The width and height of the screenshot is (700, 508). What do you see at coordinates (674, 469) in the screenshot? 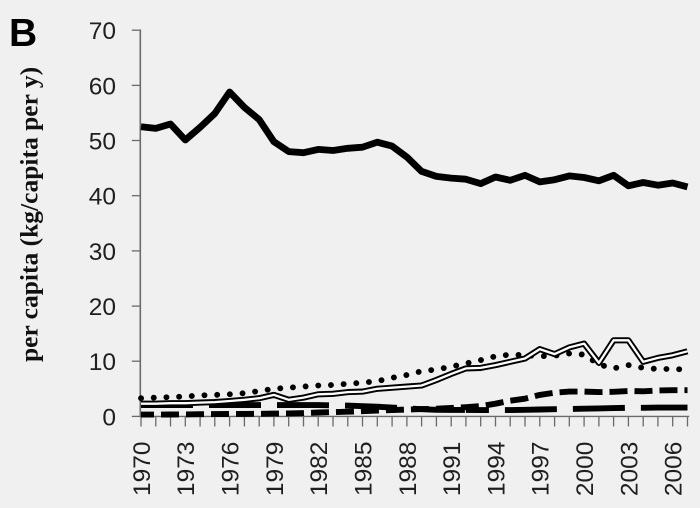
I see `svg-text: 2006` at bounding box center [674, 469].